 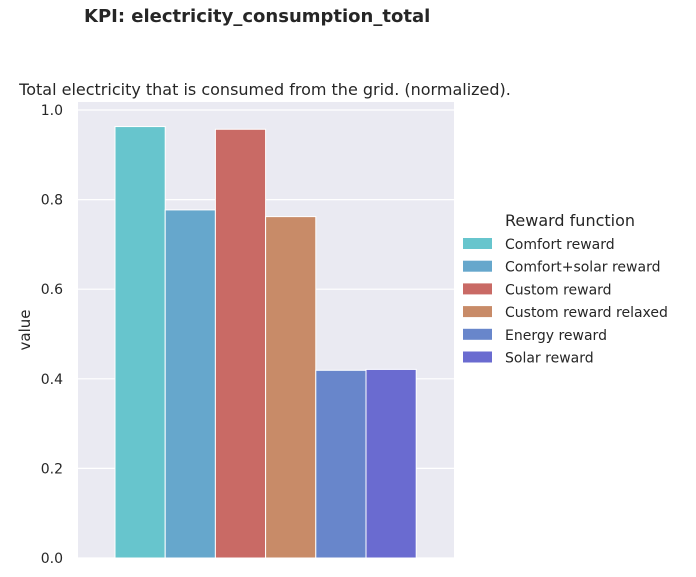 I want to click on y-tick-label: 0.0, so click(x=52, y=559).